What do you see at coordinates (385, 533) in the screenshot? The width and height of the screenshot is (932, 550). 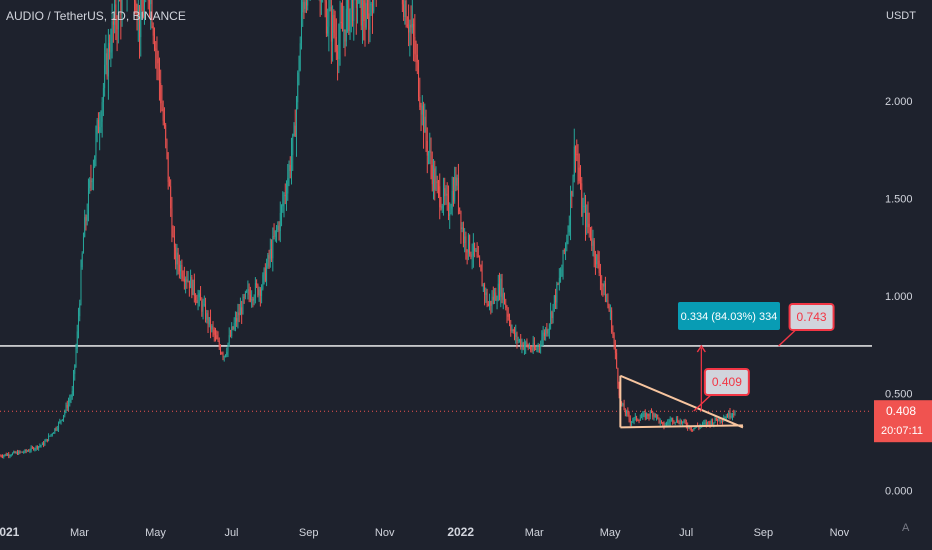 I see `x-tick-label: Nov` at bounding box center [385, 533].